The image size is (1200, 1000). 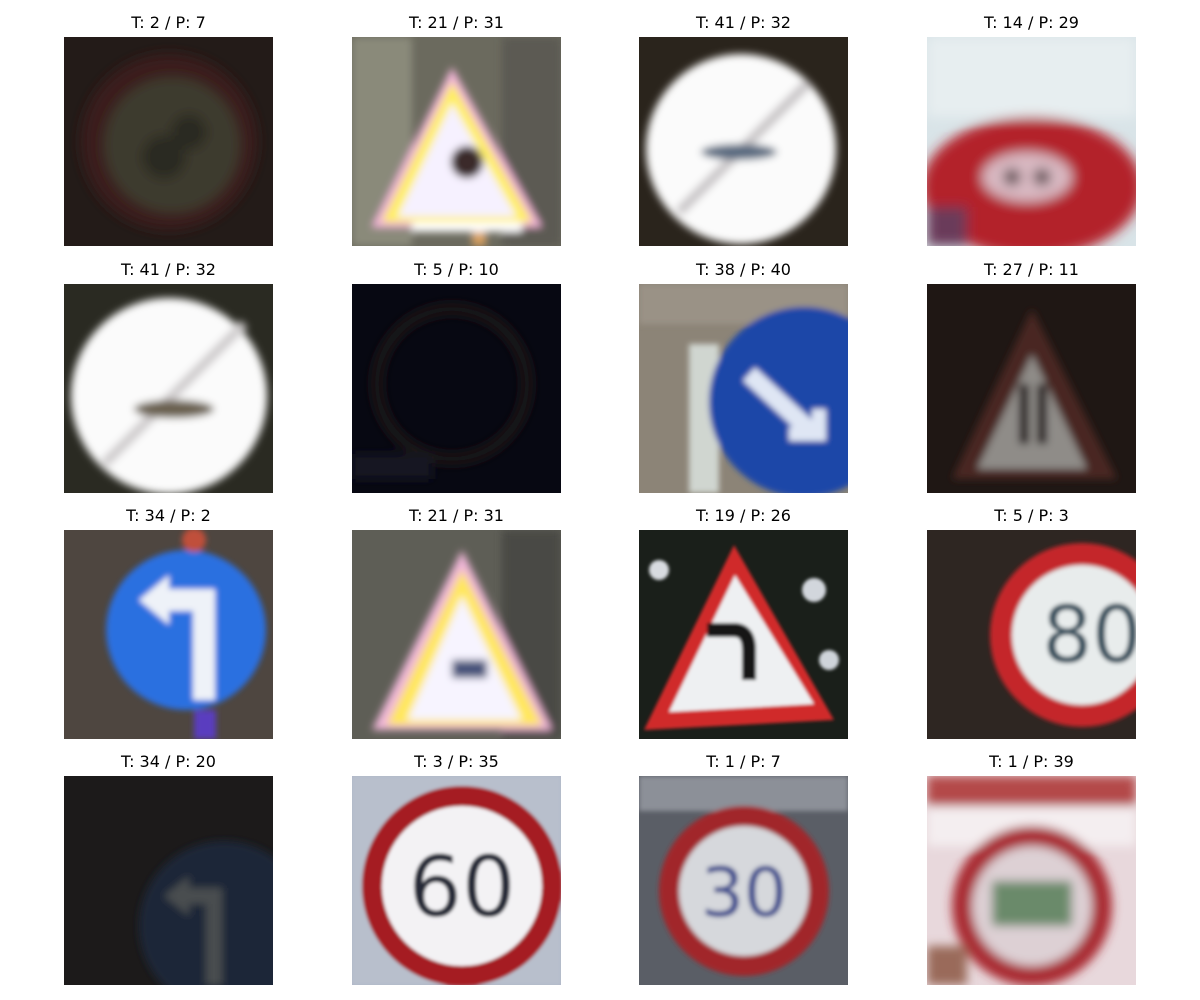 What do you see at coordinates (743, 761) in the screenshot?
I see `panel-title: T: 1 / P: 7` at bounding box center [743, 761].